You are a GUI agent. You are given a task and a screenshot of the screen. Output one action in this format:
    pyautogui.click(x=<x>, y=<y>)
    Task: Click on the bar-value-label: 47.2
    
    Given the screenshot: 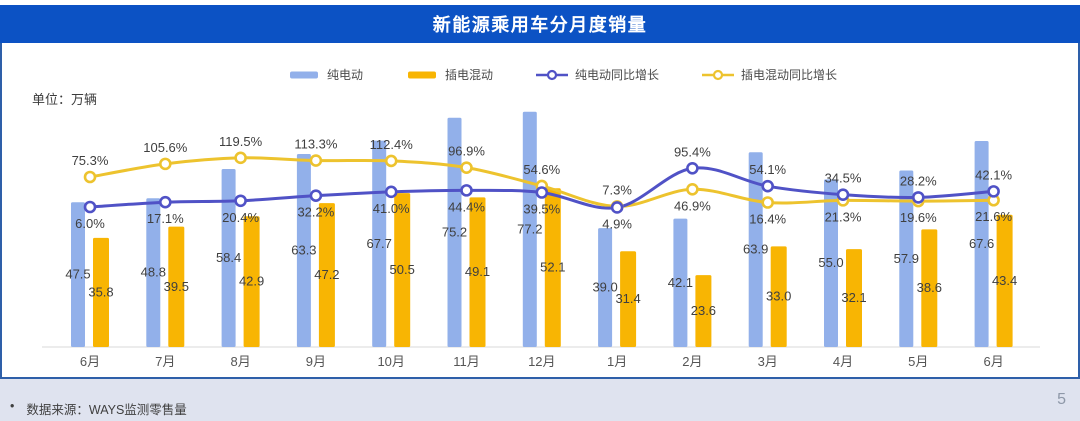 What is the action you would take?
    pyautogui.click(x=326, y=274)
    